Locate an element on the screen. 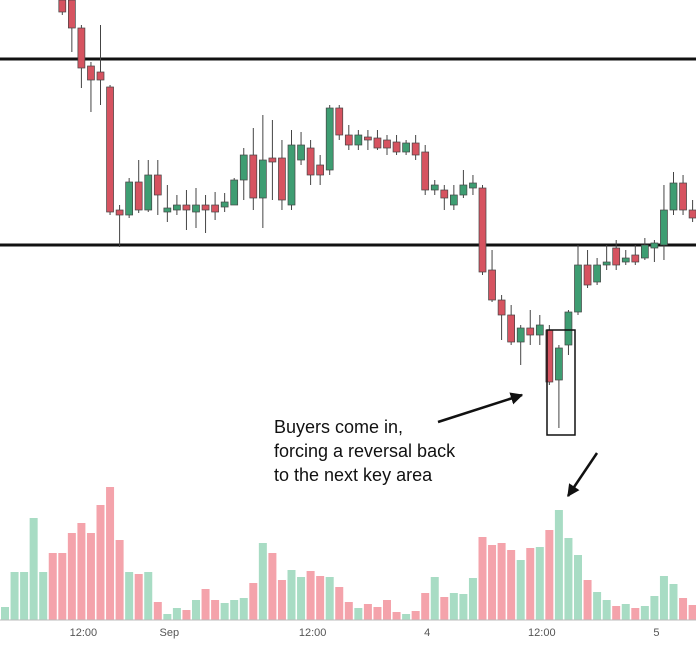  x-tick-label: Sep is located at coordinates (170, 633).